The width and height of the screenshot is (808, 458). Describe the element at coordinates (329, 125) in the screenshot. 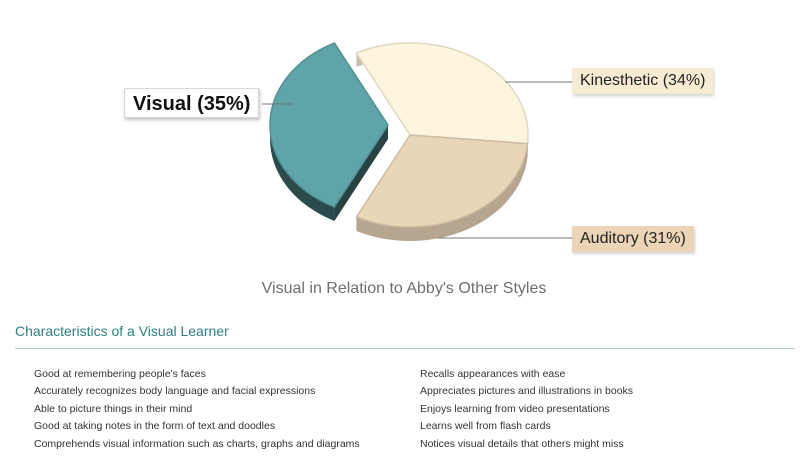

I see `pie-slice-visual` at that location.